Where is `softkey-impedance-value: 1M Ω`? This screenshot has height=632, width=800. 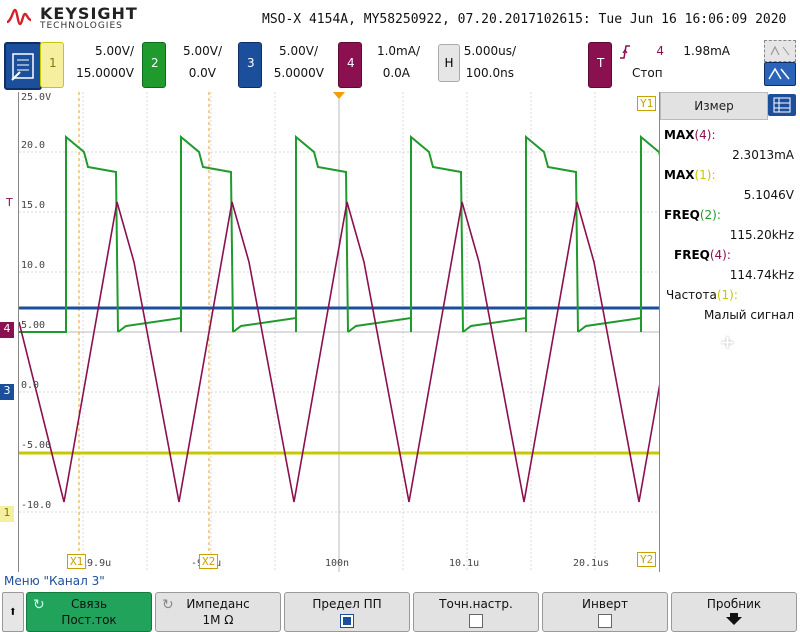 softkey-impedance-value: 1M Ω is located at coordinates (218, 620).